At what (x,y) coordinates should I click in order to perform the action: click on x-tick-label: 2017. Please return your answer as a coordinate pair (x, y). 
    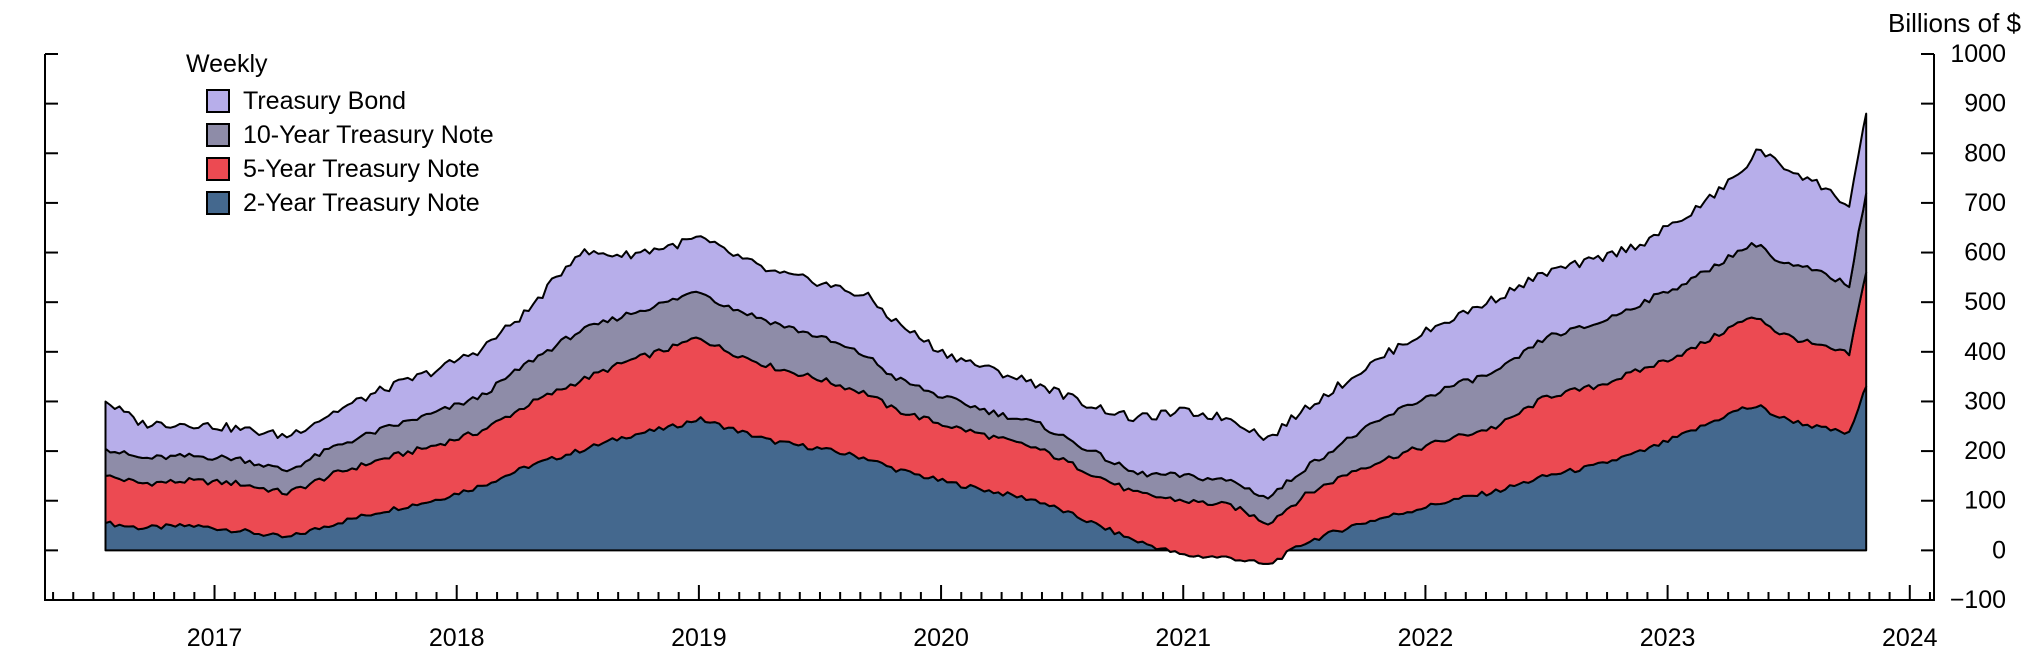
    Looking at the image, I should click on (215, 638).